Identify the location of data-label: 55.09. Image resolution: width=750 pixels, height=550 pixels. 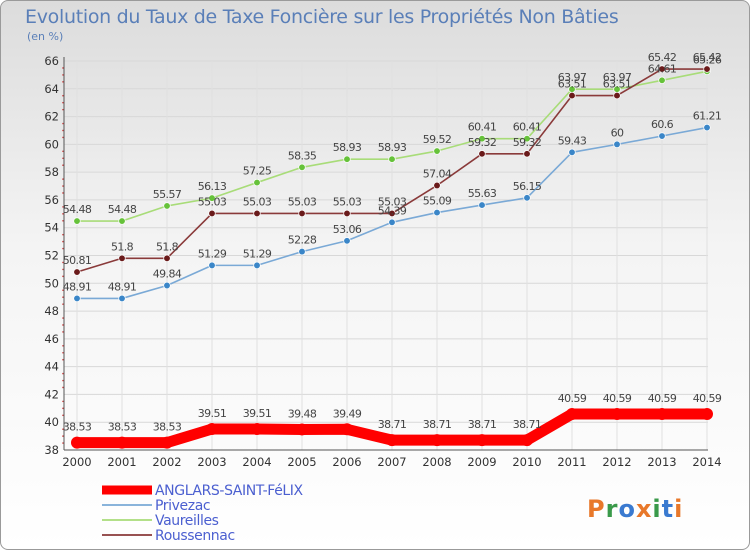
(437, 201).